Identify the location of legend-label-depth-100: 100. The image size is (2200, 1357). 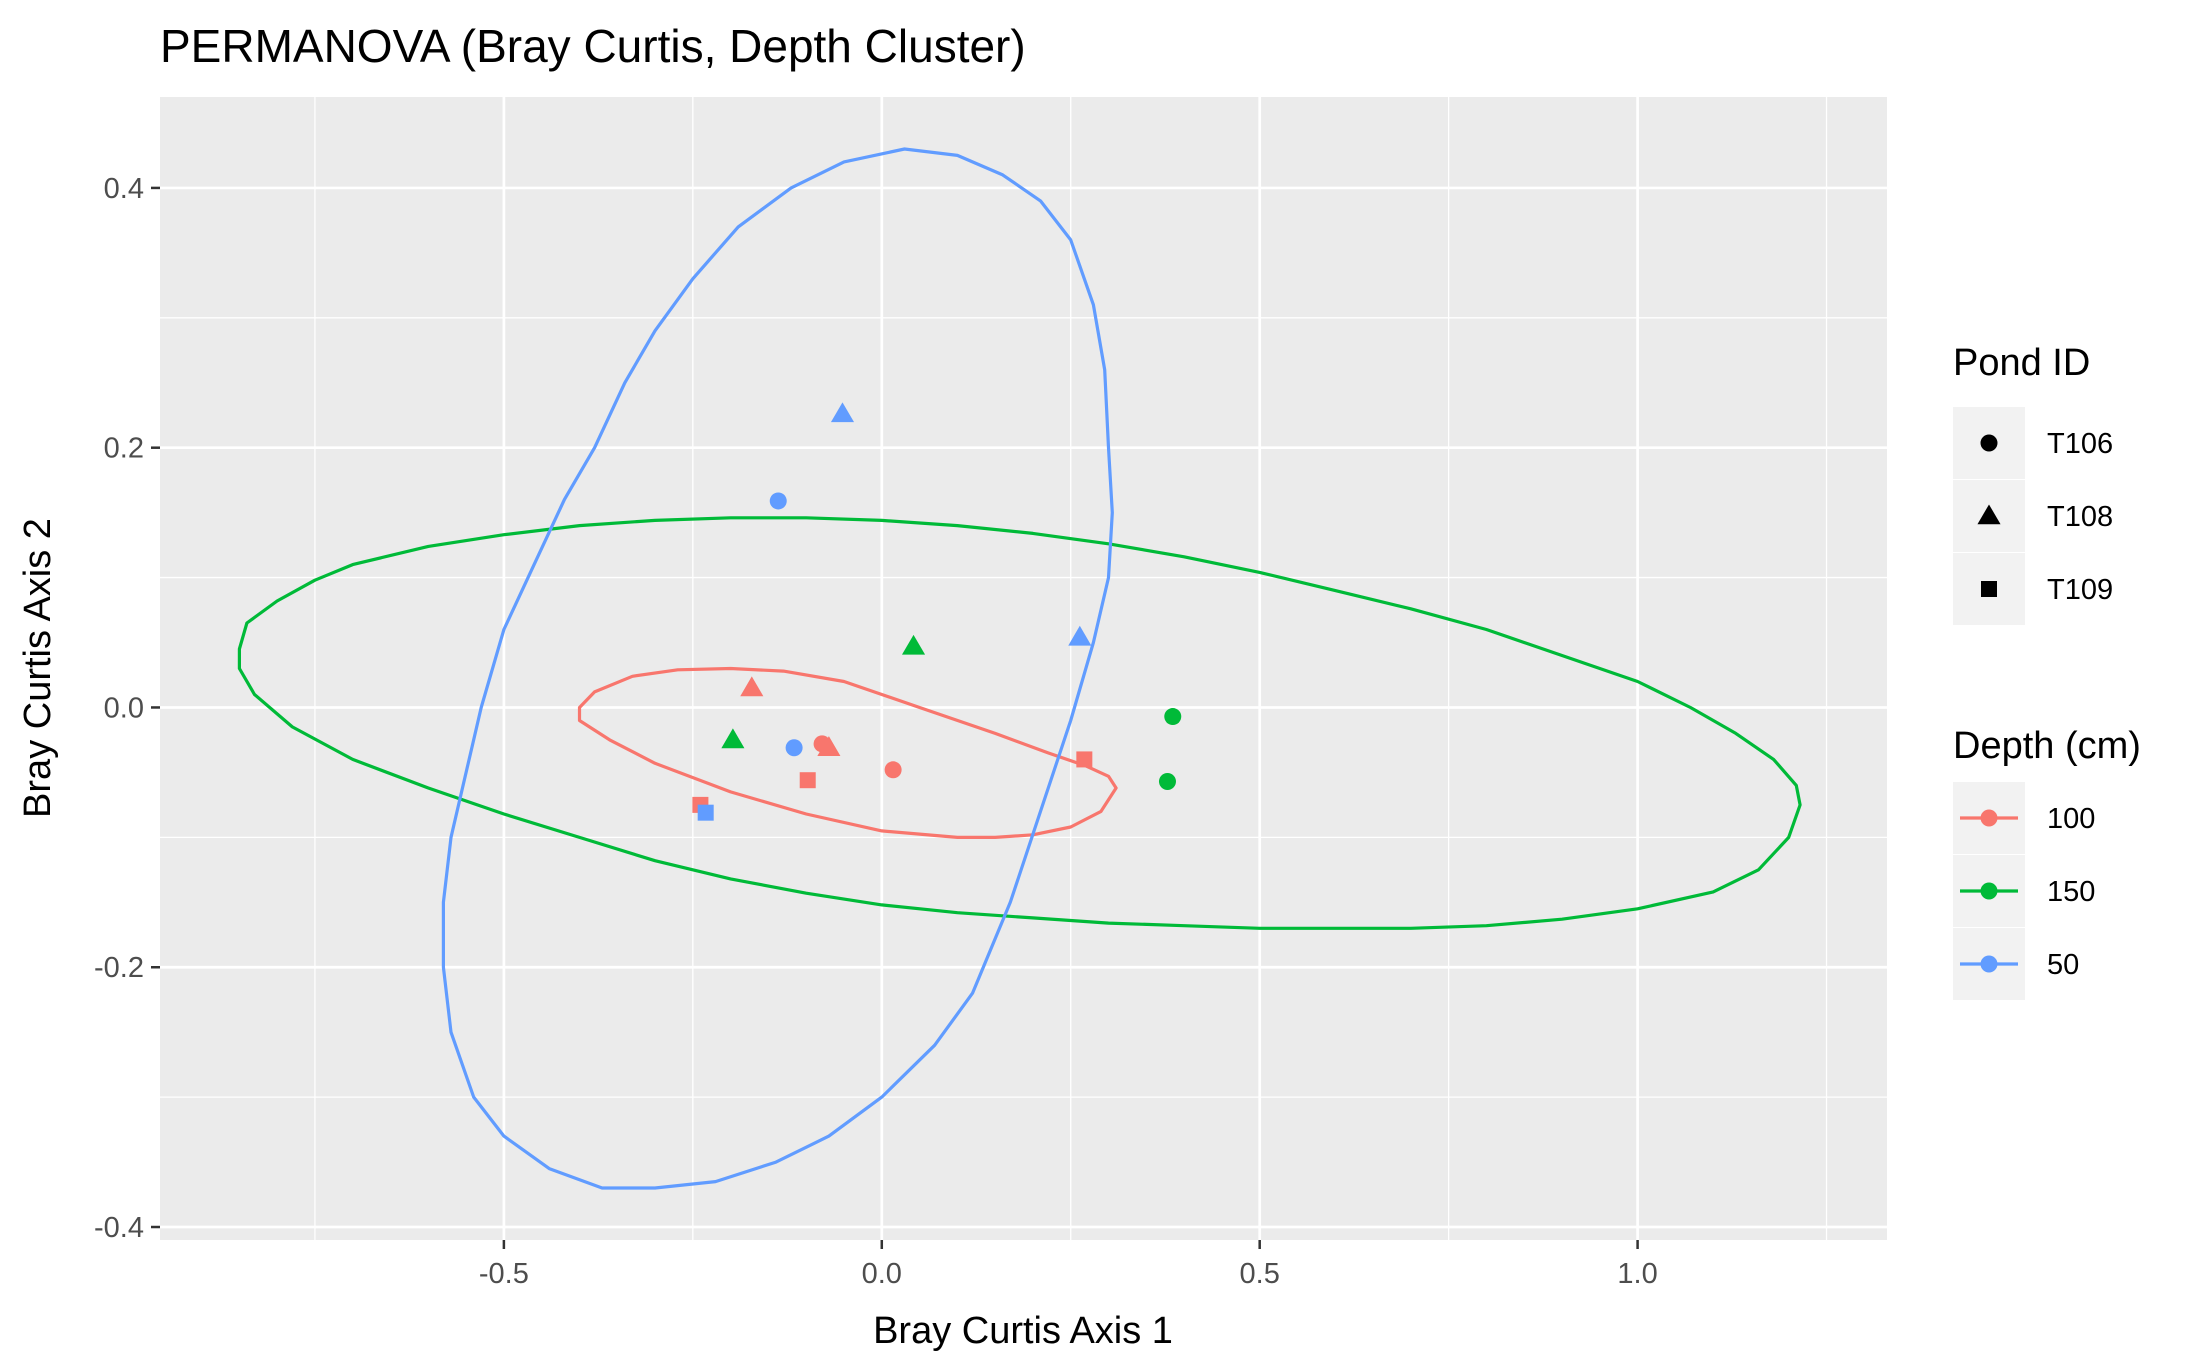
(2071, 819).